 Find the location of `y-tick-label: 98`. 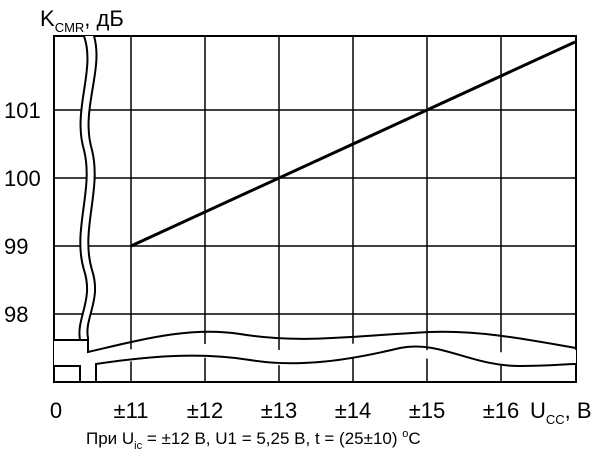

y-tick-label: 98 is located at coordinates (16, 314).